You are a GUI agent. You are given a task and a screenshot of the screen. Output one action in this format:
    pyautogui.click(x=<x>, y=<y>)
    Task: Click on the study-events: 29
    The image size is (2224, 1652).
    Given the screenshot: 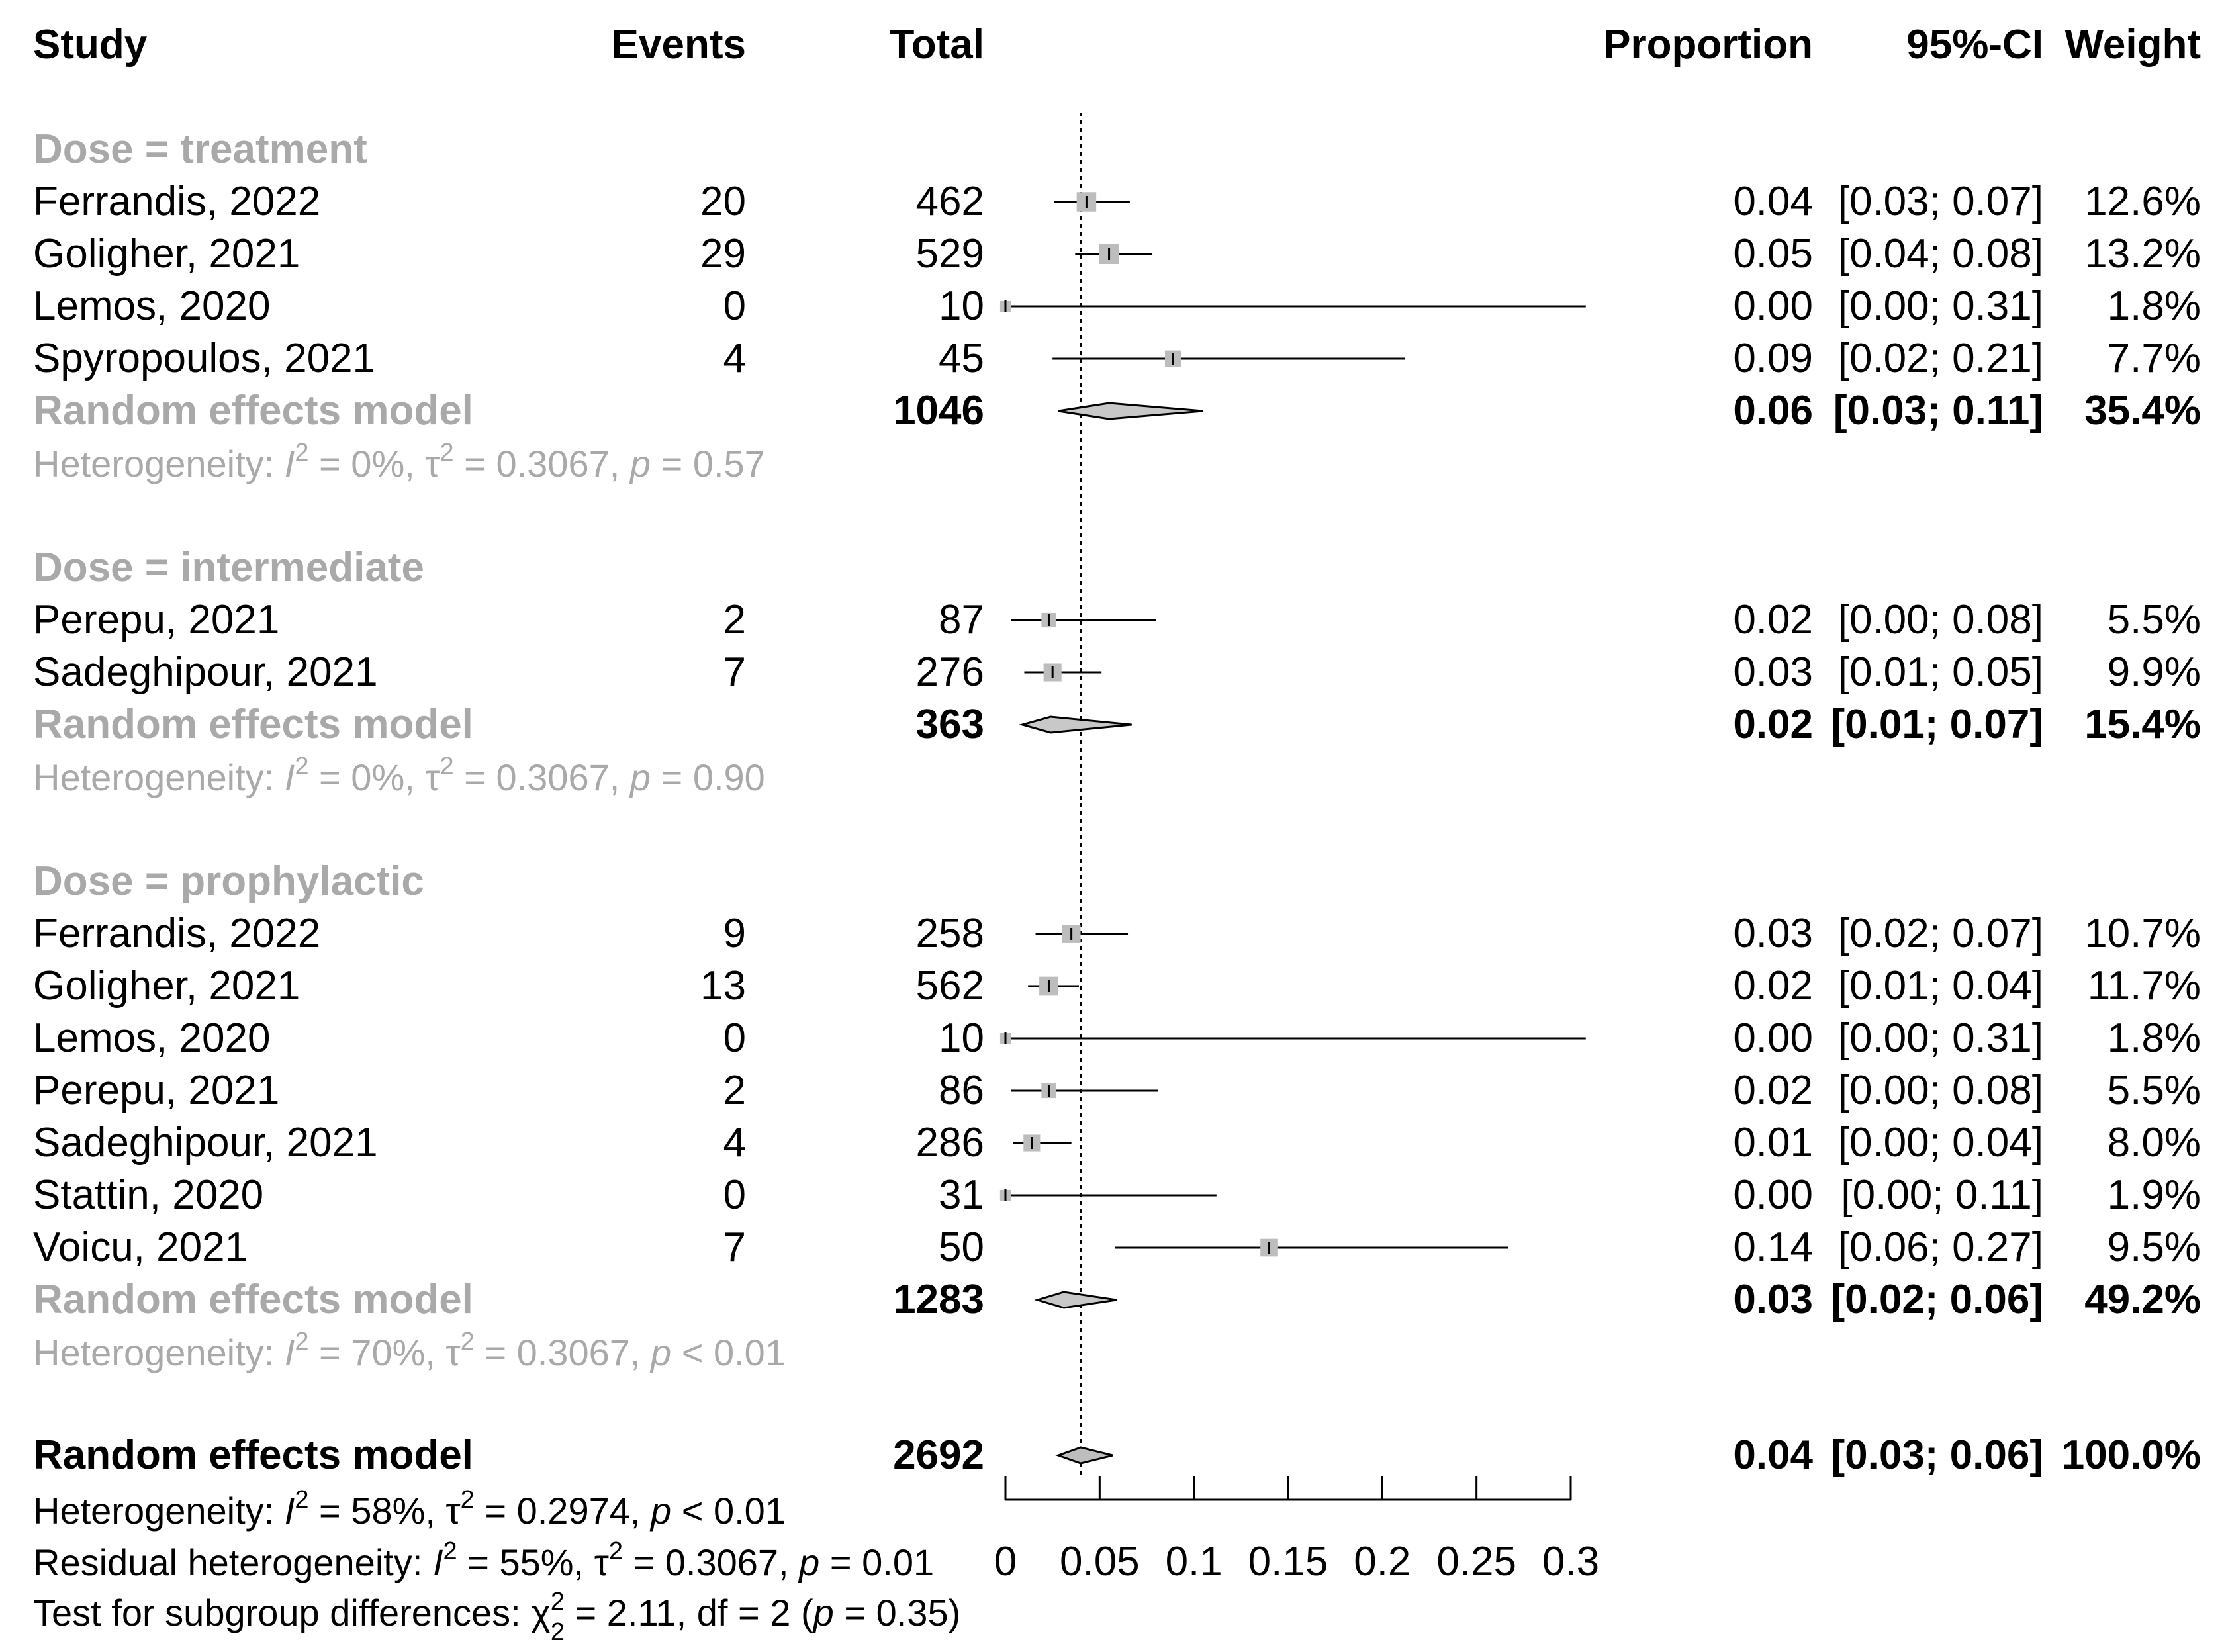 What is the action you would take?
    pyautogui.click(x=723, y=254)
    